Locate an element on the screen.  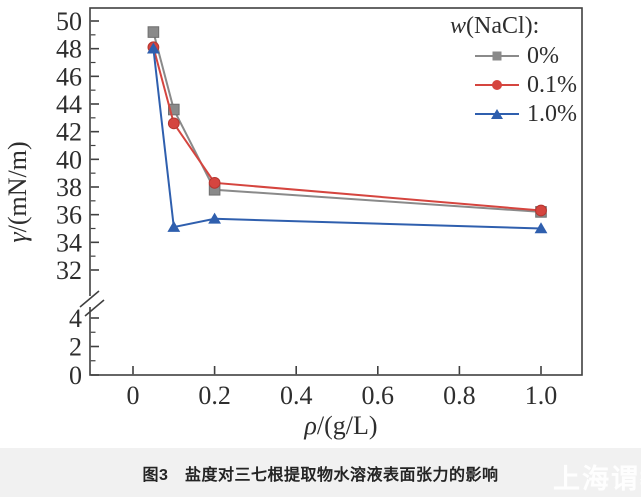
y-axis-tick-label: 34 is located at coordinates (69, 242).